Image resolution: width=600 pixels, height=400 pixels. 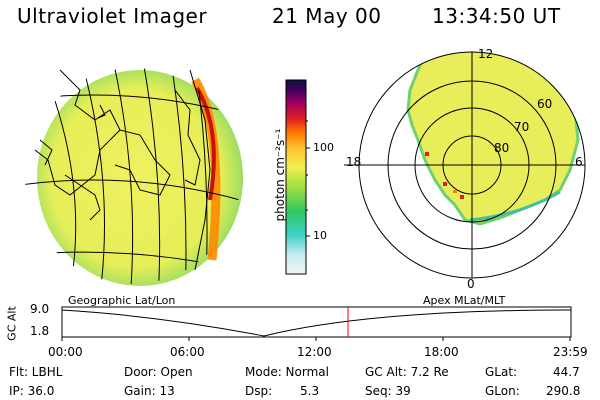 What do you see at coordinates (149, 391) in the screenshot?
I see `status-gain: Gain: 13` at bounding box center [149, 391].